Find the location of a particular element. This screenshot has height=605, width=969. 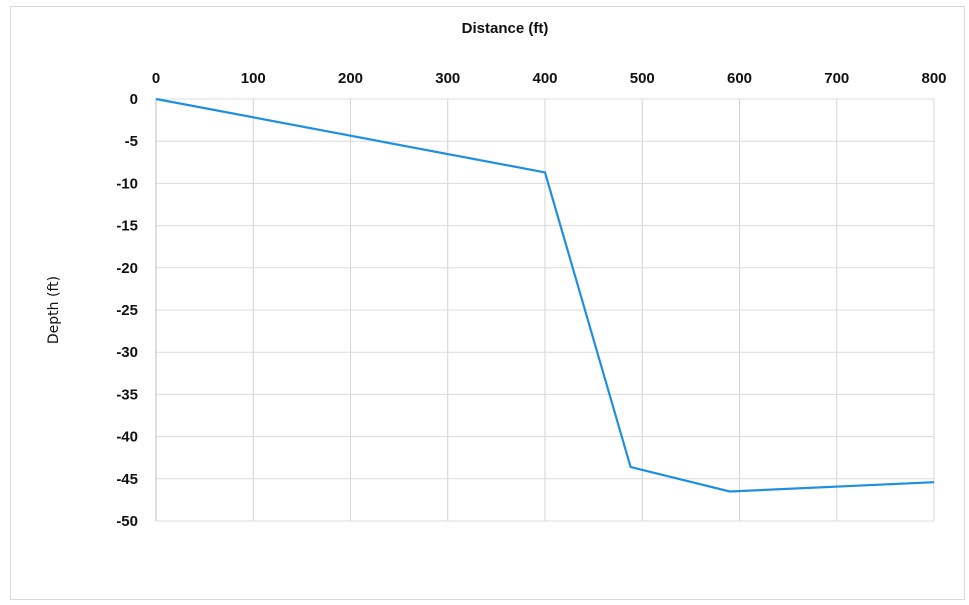

x-tick-label: 500 is located at coordinates (642, 78).